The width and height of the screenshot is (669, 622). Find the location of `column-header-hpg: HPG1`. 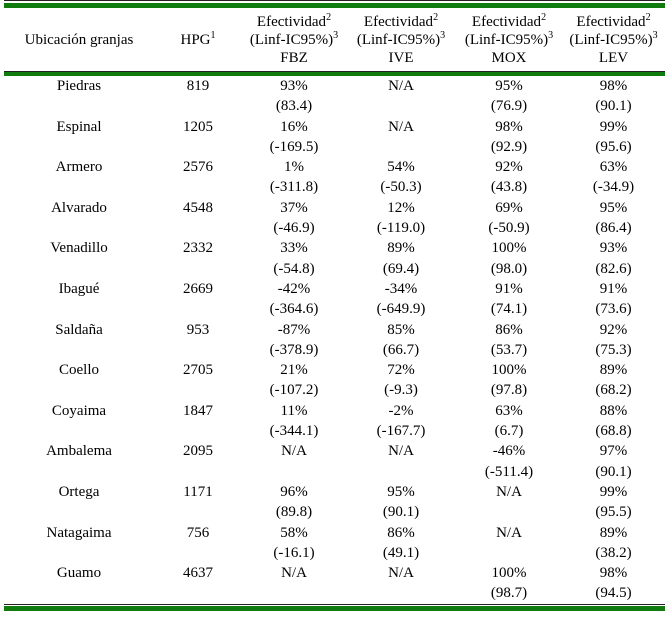

column-header-hpg: HPG1 is located at coordinates (198, 39).